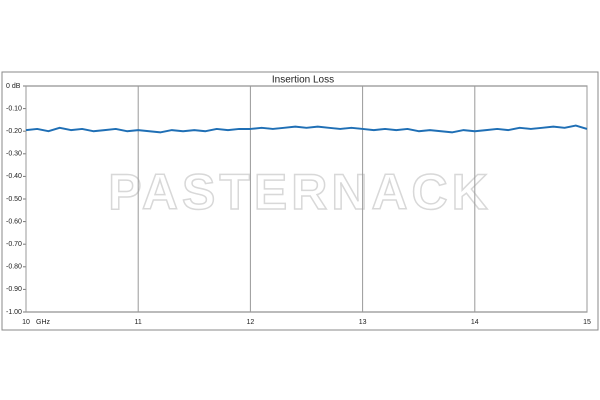 The width and height of the screenshot is (600, 400). Describe the element at coordinates (14, 176) in the screenshot. I see `y-tick-label: -0.40` at that location.